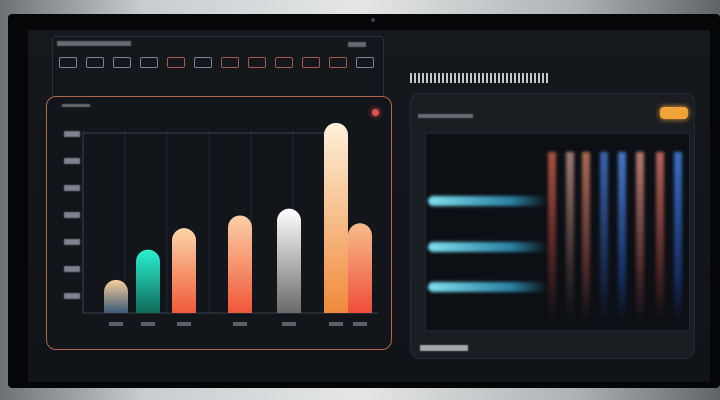  I want to click on section-title, so click(480, 78).